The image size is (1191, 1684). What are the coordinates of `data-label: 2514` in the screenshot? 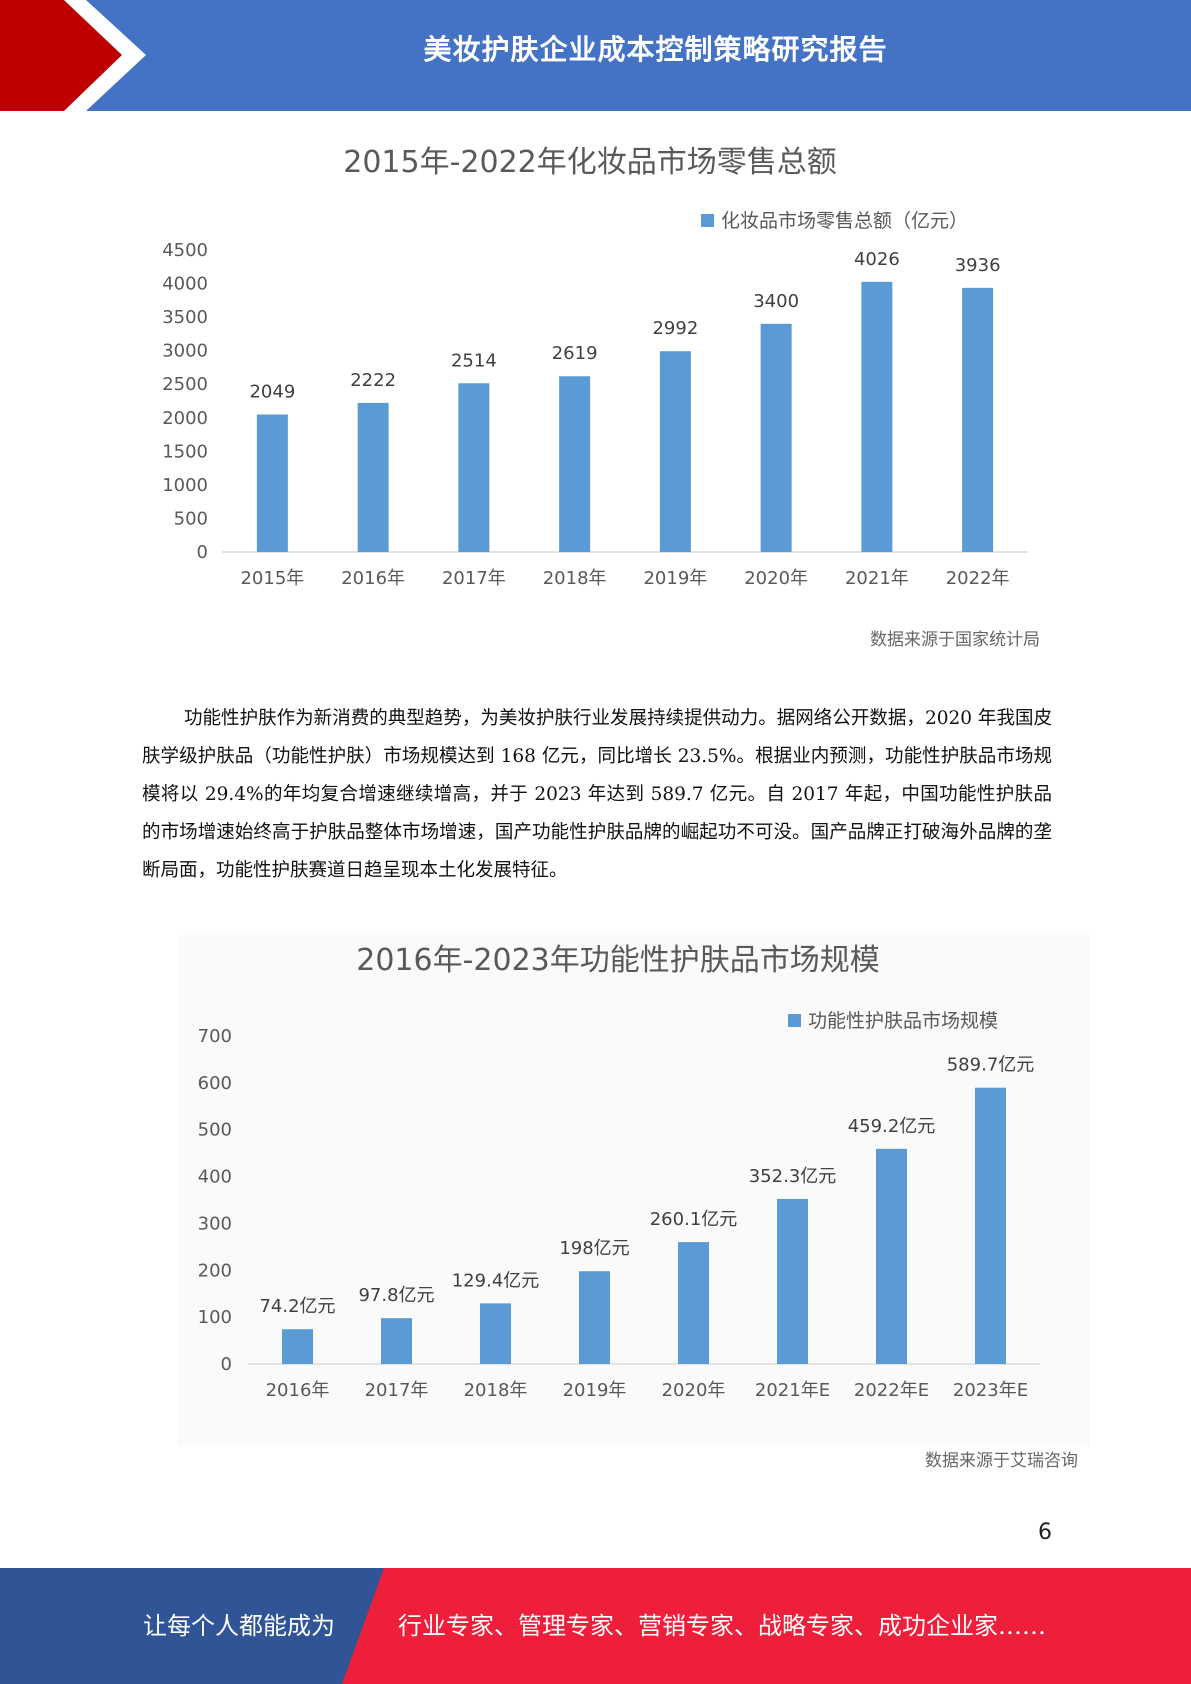 It's located at (474, 360).